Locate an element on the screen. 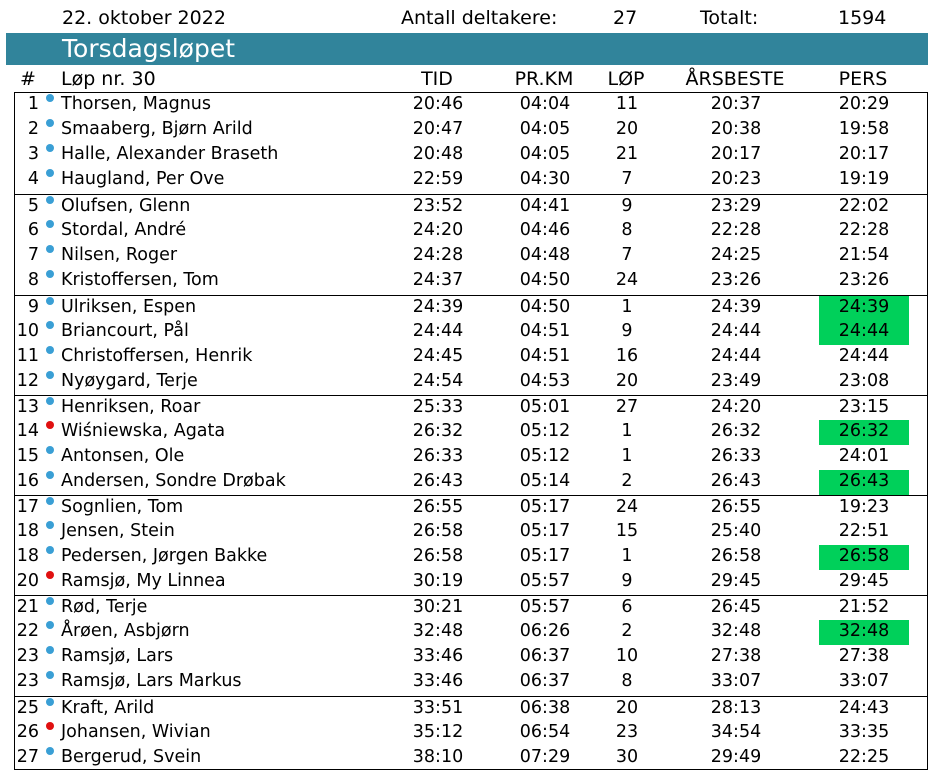 This screenshot has width=935, height=775. race-count: 8 is located at coordinates (627, 230).